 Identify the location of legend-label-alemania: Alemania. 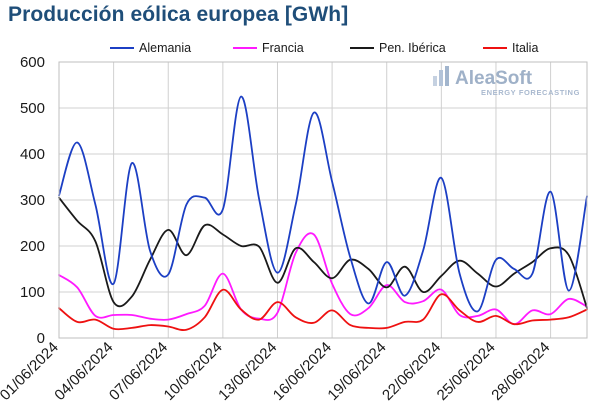
(165, 48).